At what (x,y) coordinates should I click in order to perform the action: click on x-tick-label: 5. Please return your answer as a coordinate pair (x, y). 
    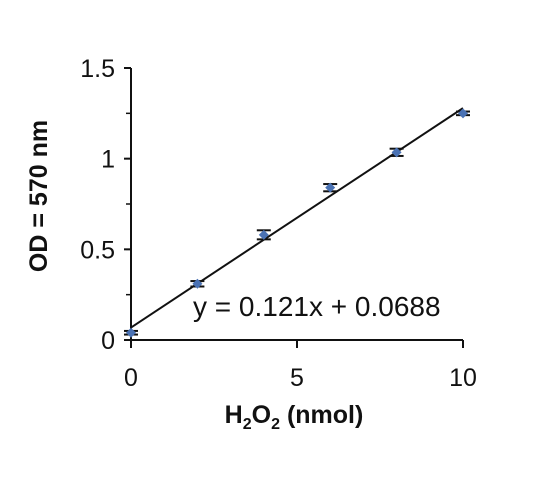
    Looking at the image, I should click on (297, 378).